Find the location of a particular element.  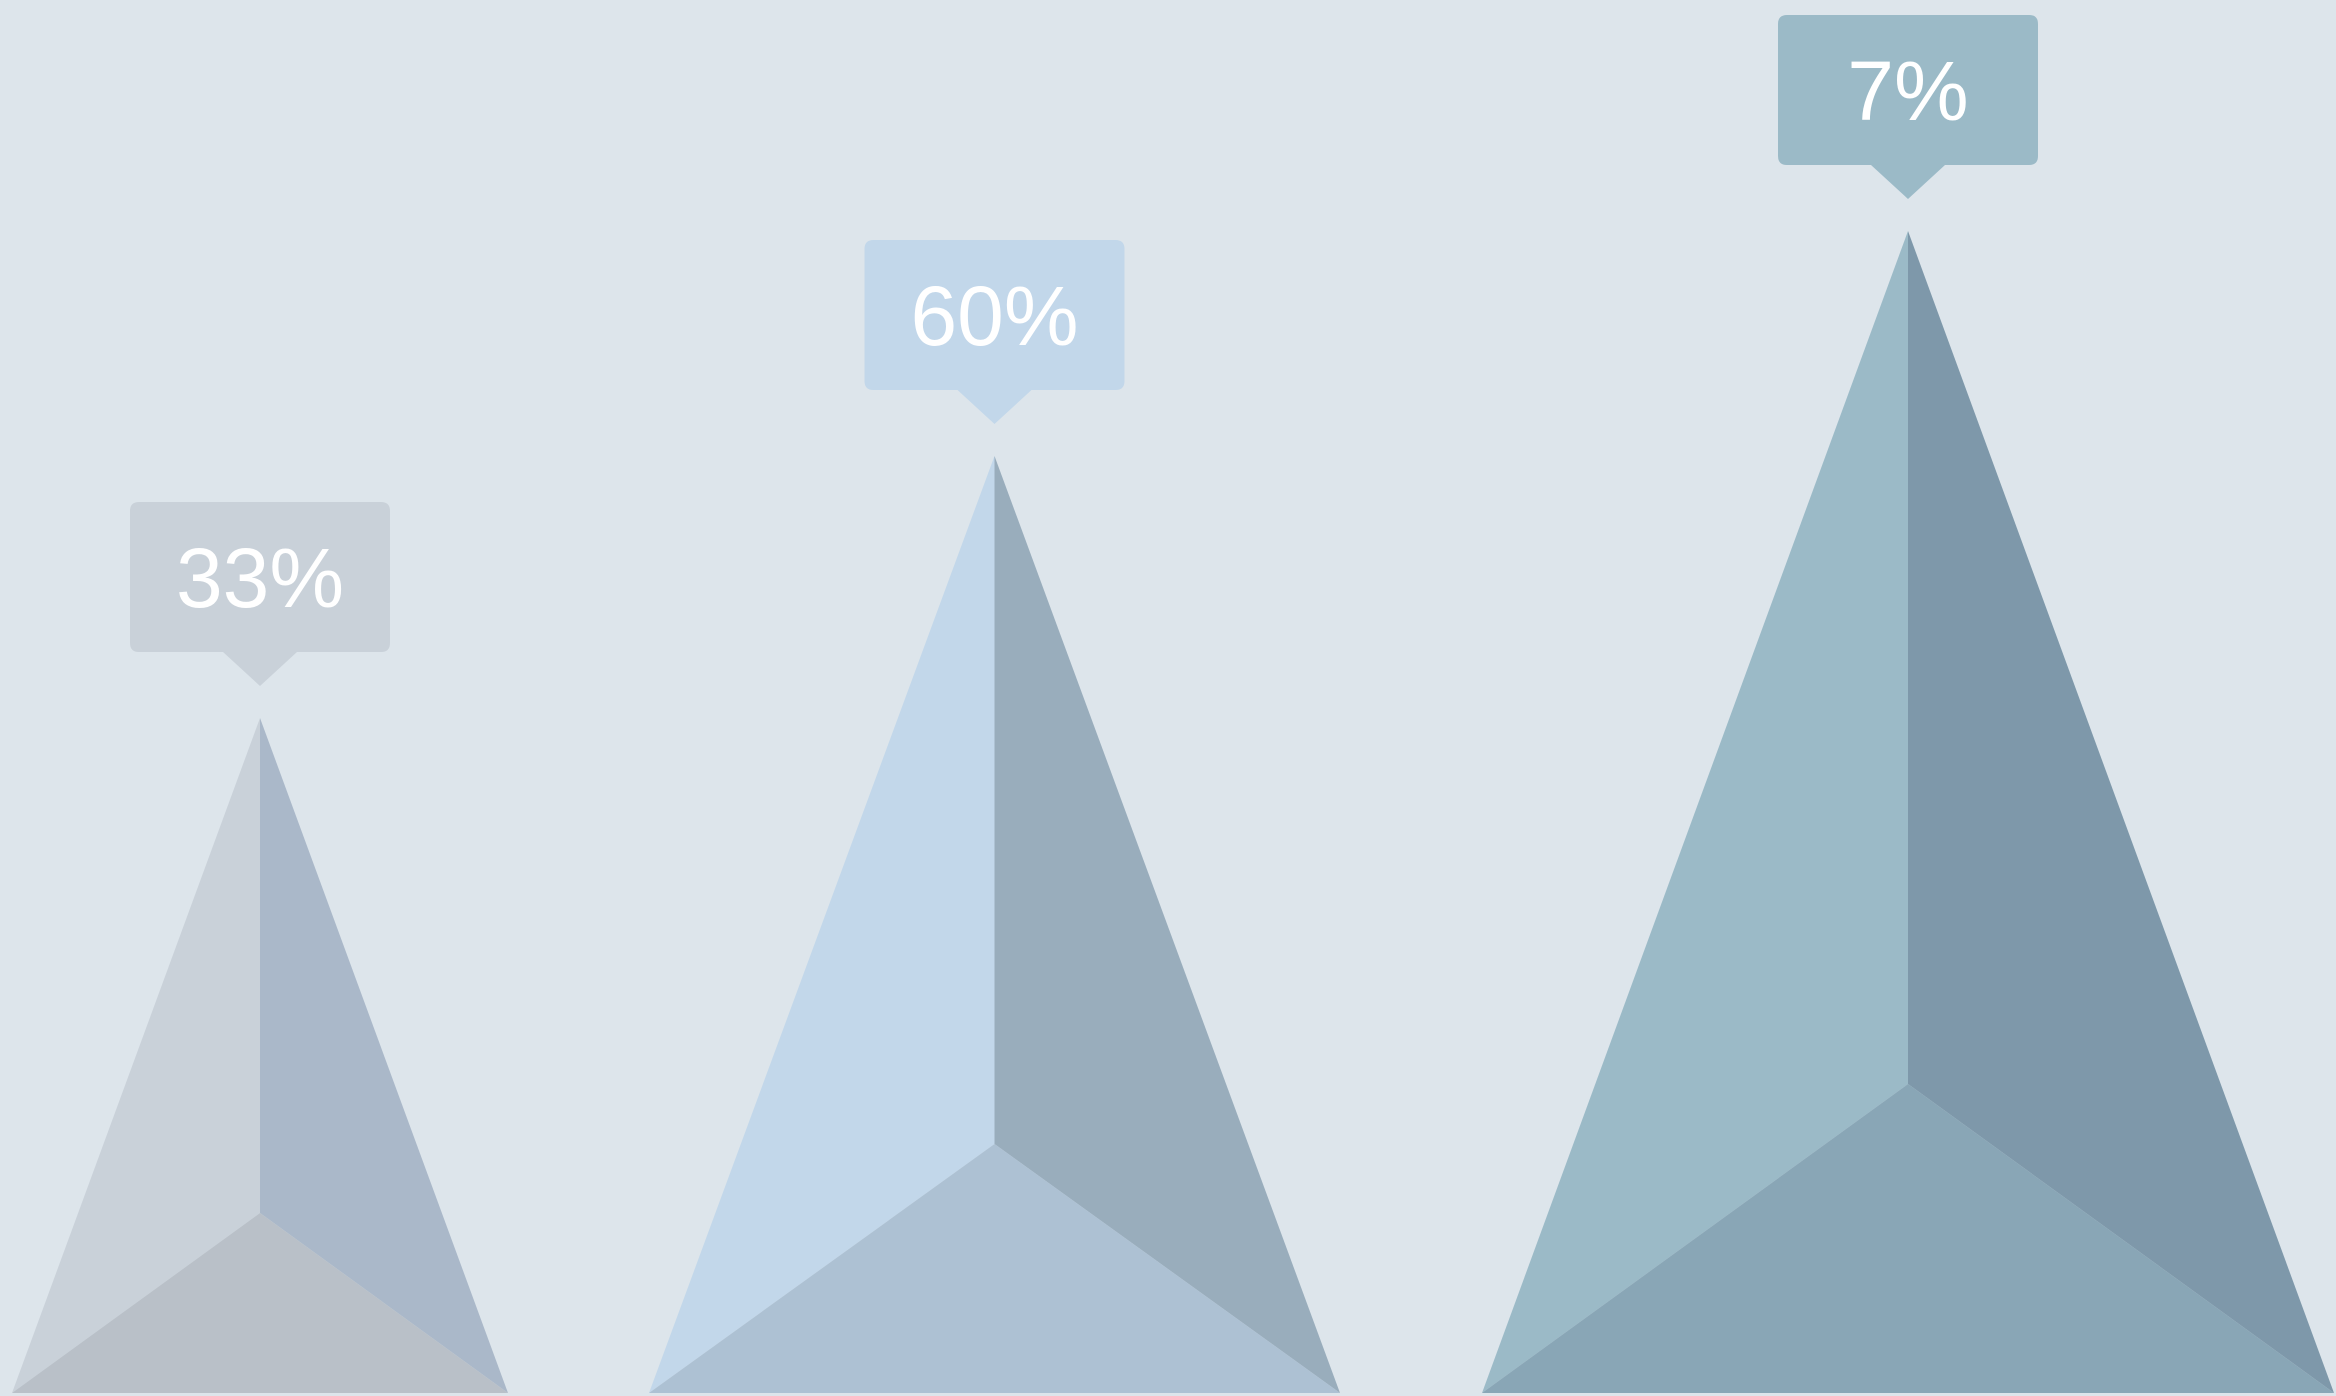

pyramid-2-bottom-face is located at coordinates (994, 1268).